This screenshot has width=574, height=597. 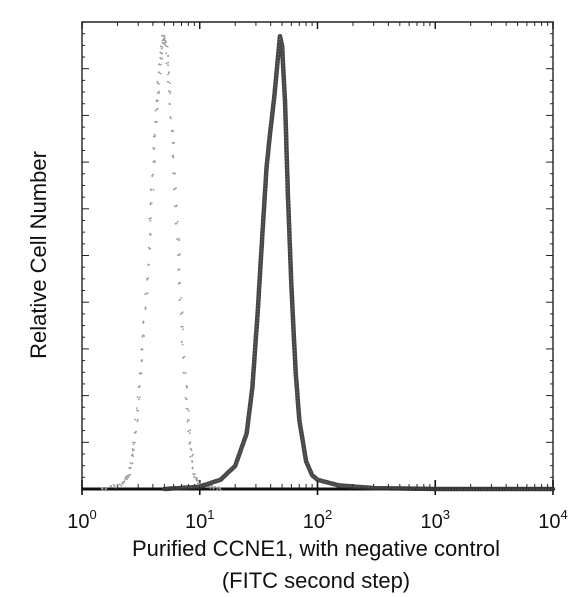 I want to click on x-tick-label: 10⁴, so click(x=552, y=520).